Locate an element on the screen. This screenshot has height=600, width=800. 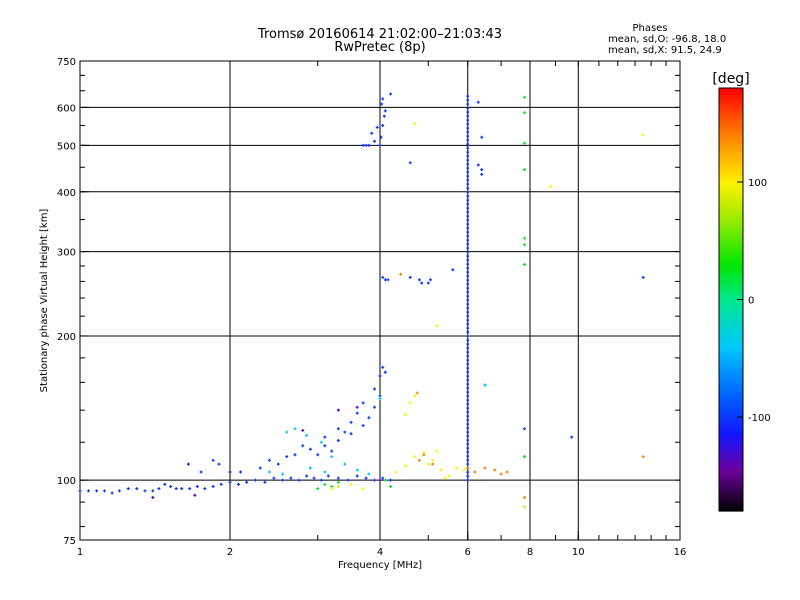
chart-subtitle: RwPretec (8p) is located at coordinates (380, 47).